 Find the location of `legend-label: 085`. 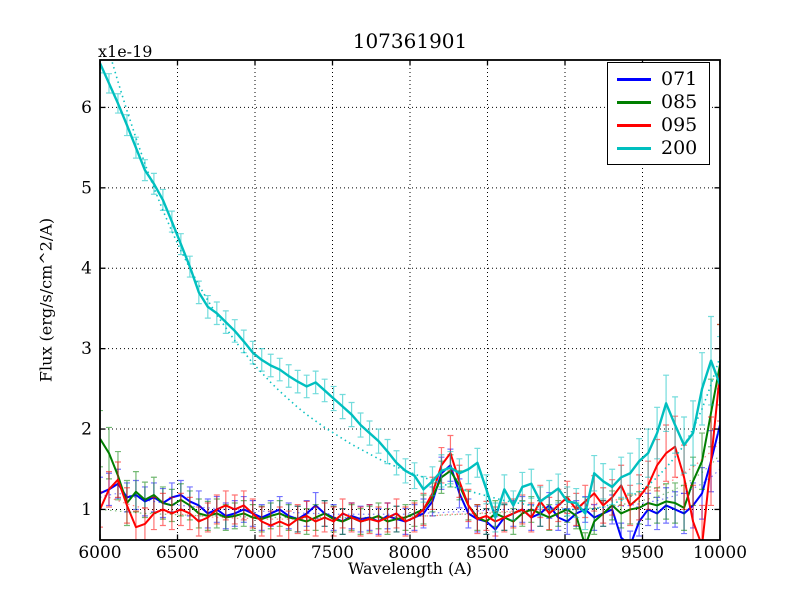

legend-label: 085 is located at coordinates (679, 102).